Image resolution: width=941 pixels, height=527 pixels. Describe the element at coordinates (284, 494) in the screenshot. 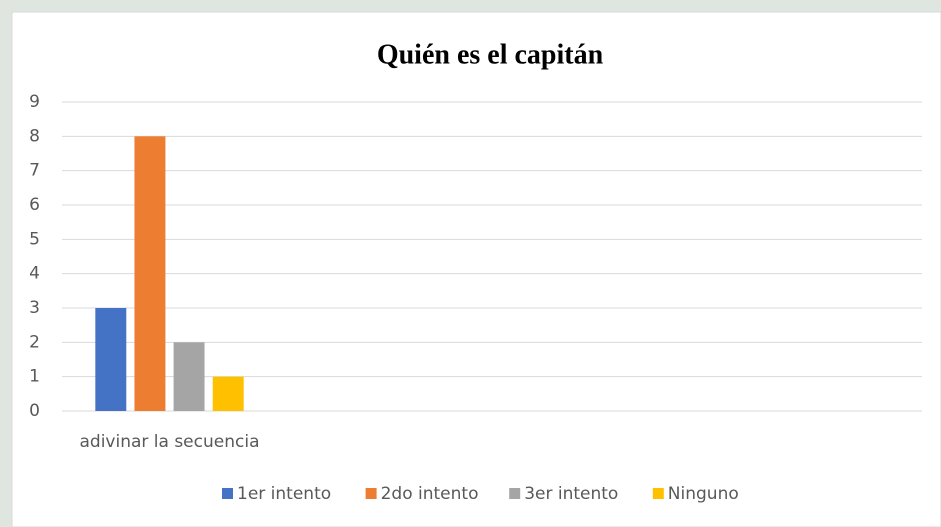

I see `legend-label: 1er intento` at that location.